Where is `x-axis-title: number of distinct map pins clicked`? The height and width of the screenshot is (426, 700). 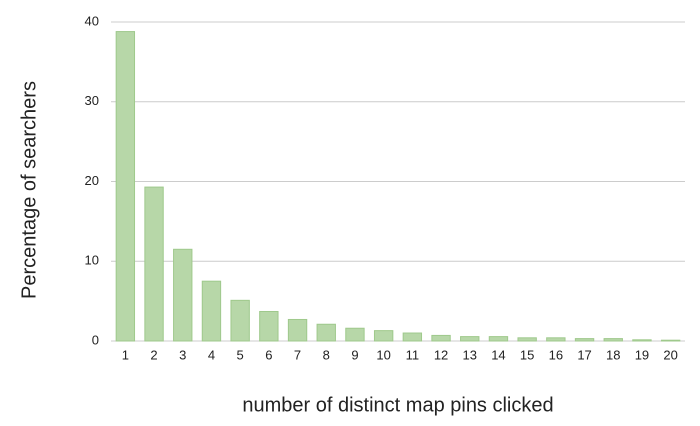
x-axis-title: number of distinct map pins clicked is located at coordinates (397, 405).